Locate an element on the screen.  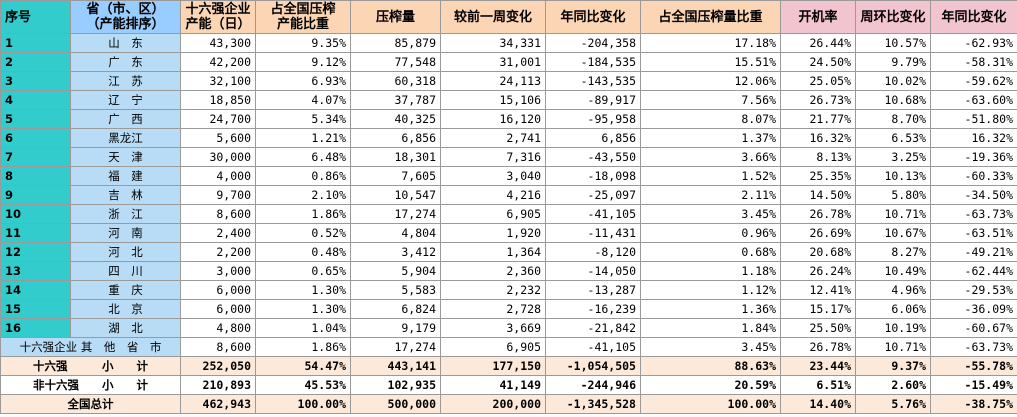
value-cell: -34.50% is located at coordinates (973, 195).